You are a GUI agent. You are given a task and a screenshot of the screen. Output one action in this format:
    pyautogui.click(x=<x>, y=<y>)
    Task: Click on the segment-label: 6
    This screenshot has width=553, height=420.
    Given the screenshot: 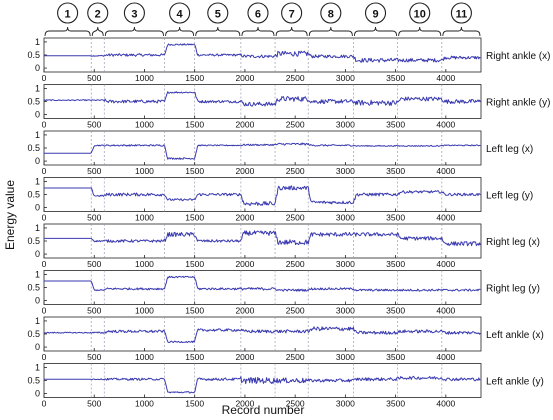 What is the action you would take?
    pyautogui.click(x=258, y=15)
    